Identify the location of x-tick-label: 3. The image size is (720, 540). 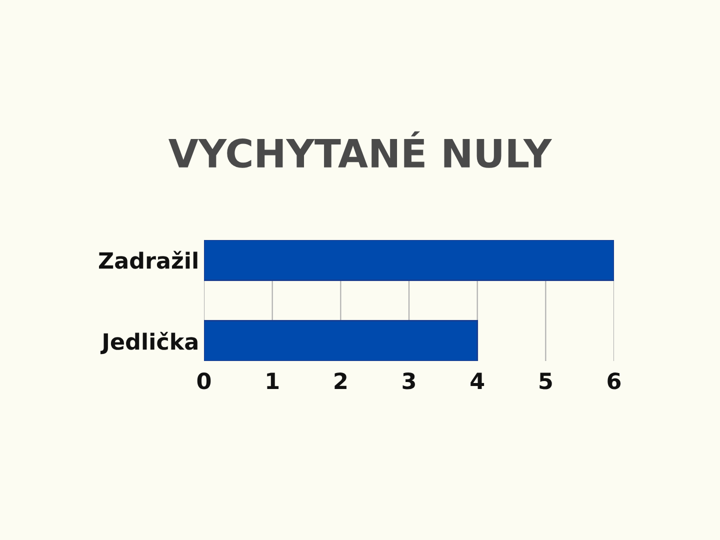
(408, 381).